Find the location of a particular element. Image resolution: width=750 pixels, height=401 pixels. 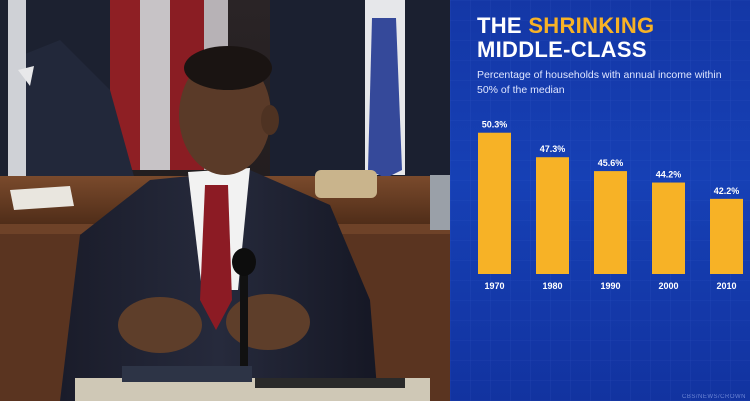

value-label-2010: 42.2% is located at coordinates (727, 191).